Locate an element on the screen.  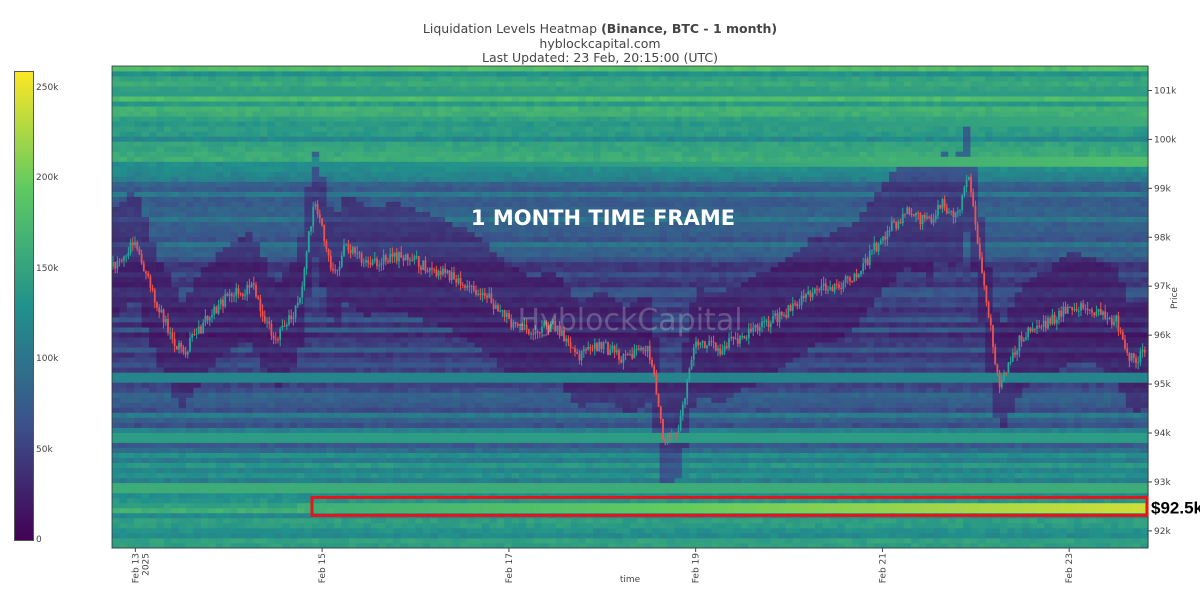
y-axis-label: Price is located at coordinates (1175, 298).